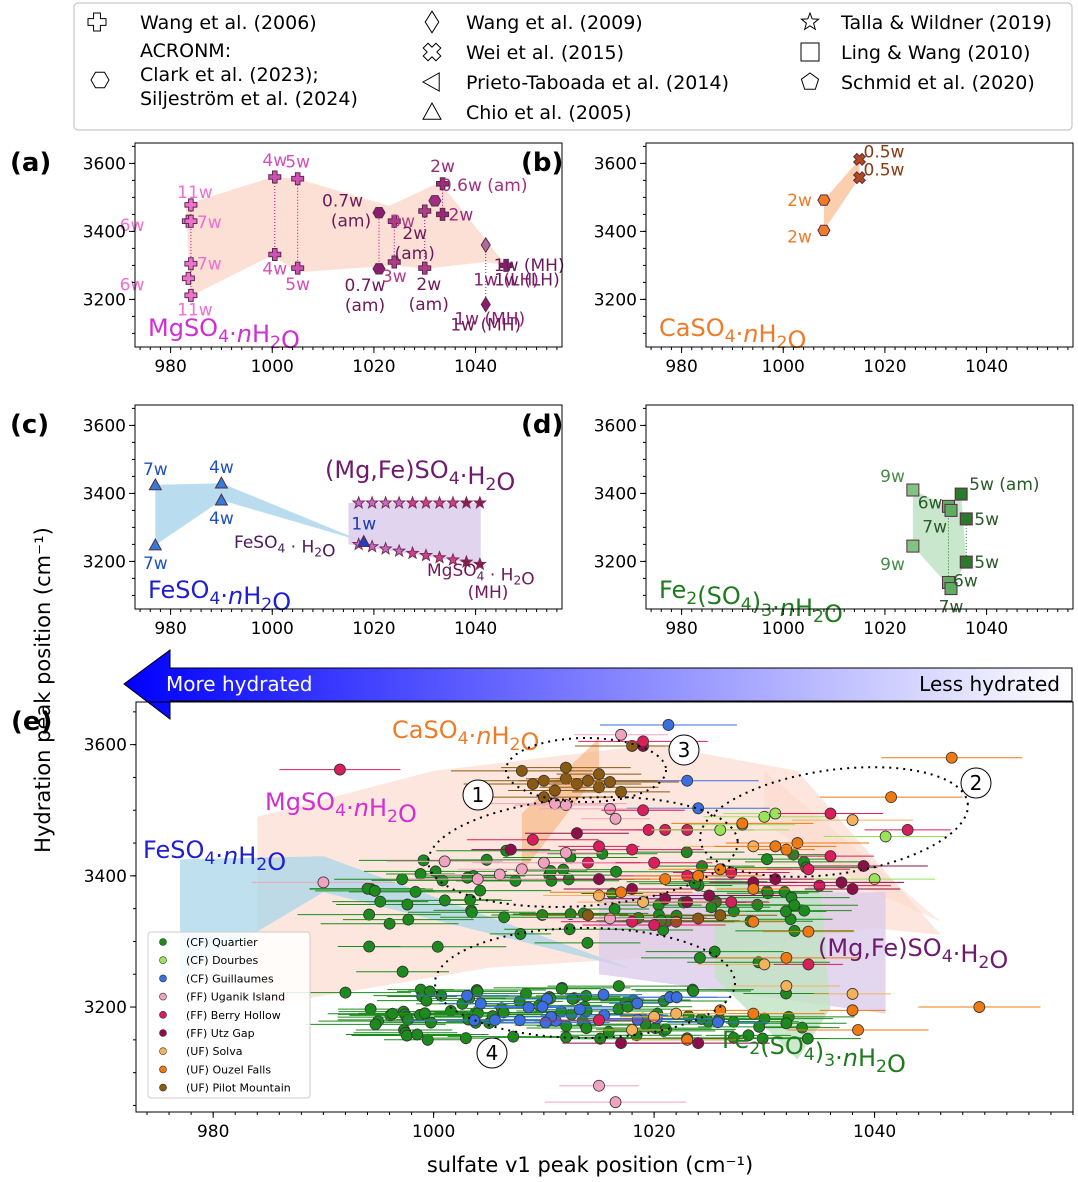 Image resolution: width=1078 pixels, height=1182 pixels. Describe the element at coordinates (966, 562) in the screenshot. I see `data-point-square` at that location.